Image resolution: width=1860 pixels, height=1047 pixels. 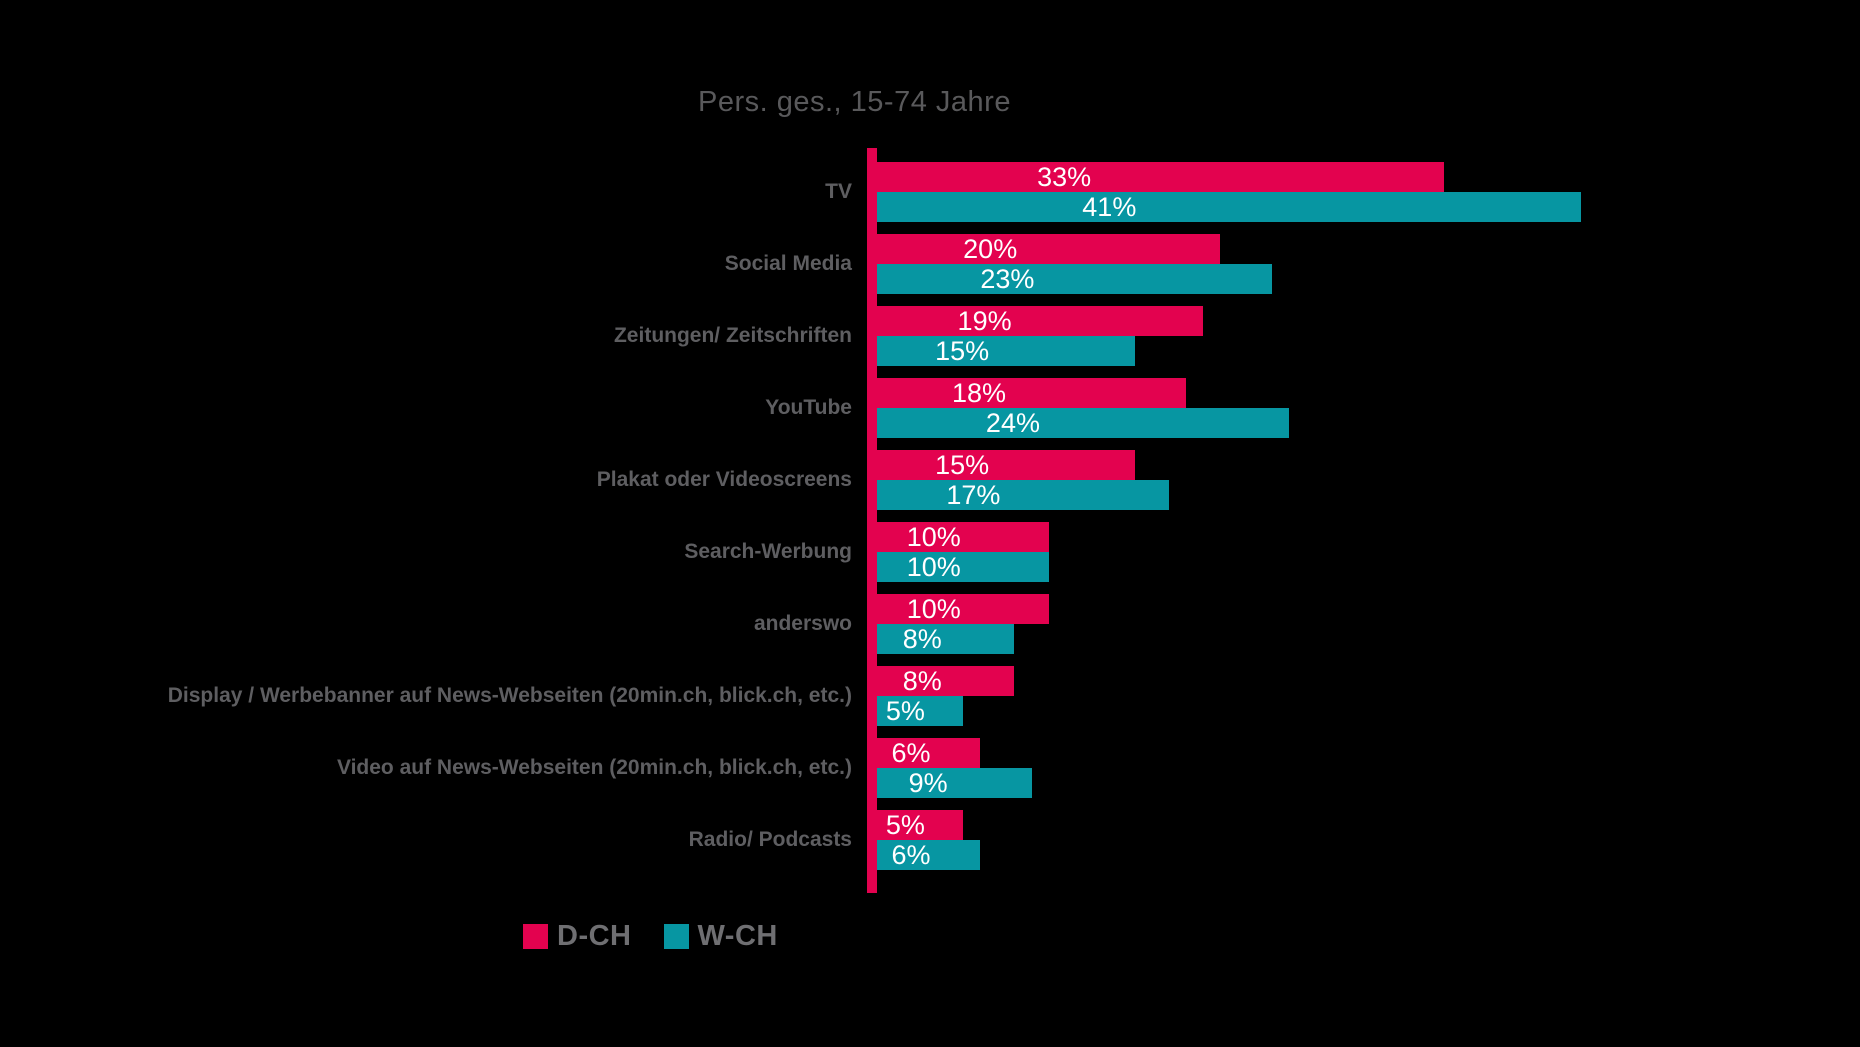 I want to click on bar-stack: 33% 41%, so click(x=1229, y=192).